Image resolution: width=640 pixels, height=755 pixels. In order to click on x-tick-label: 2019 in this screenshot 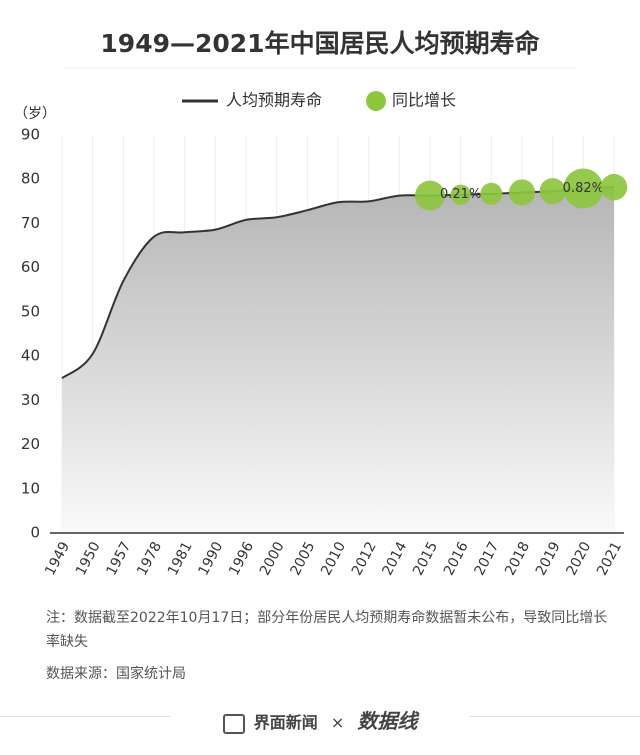, I will do `click(548, 558)`.